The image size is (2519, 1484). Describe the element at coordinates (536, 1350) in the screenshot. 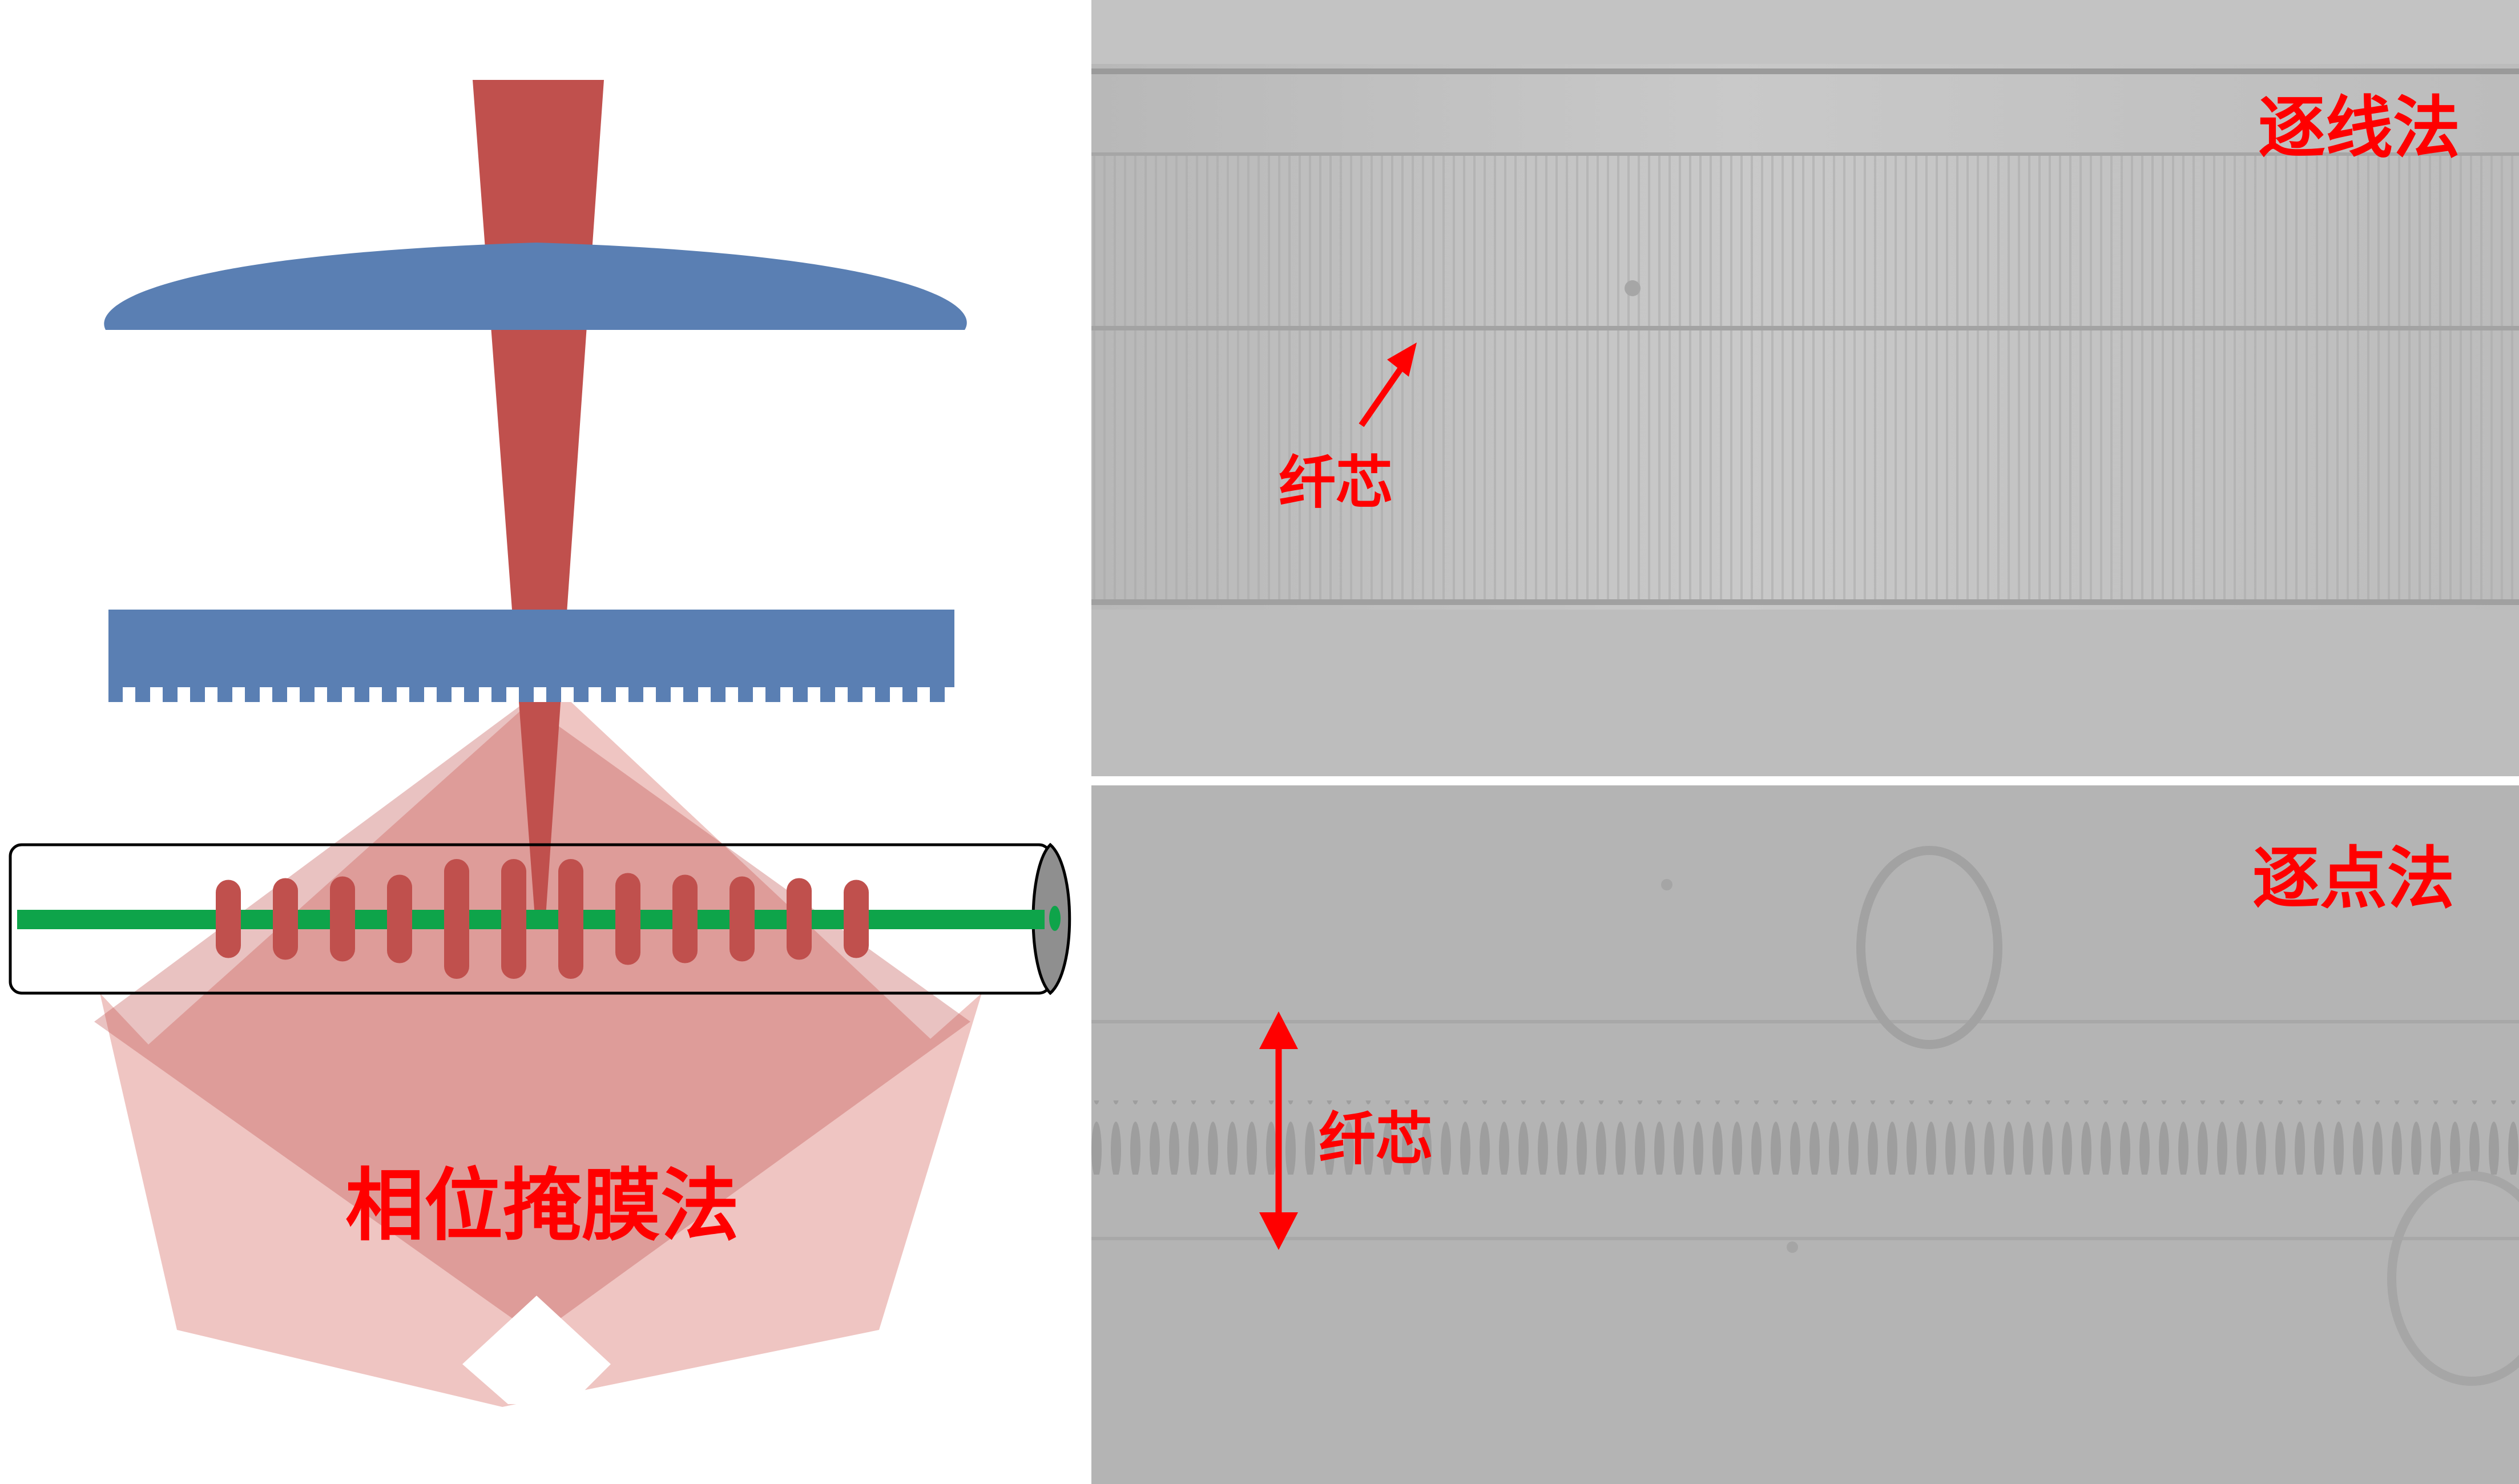

I see `diffraction-notch` at that location.